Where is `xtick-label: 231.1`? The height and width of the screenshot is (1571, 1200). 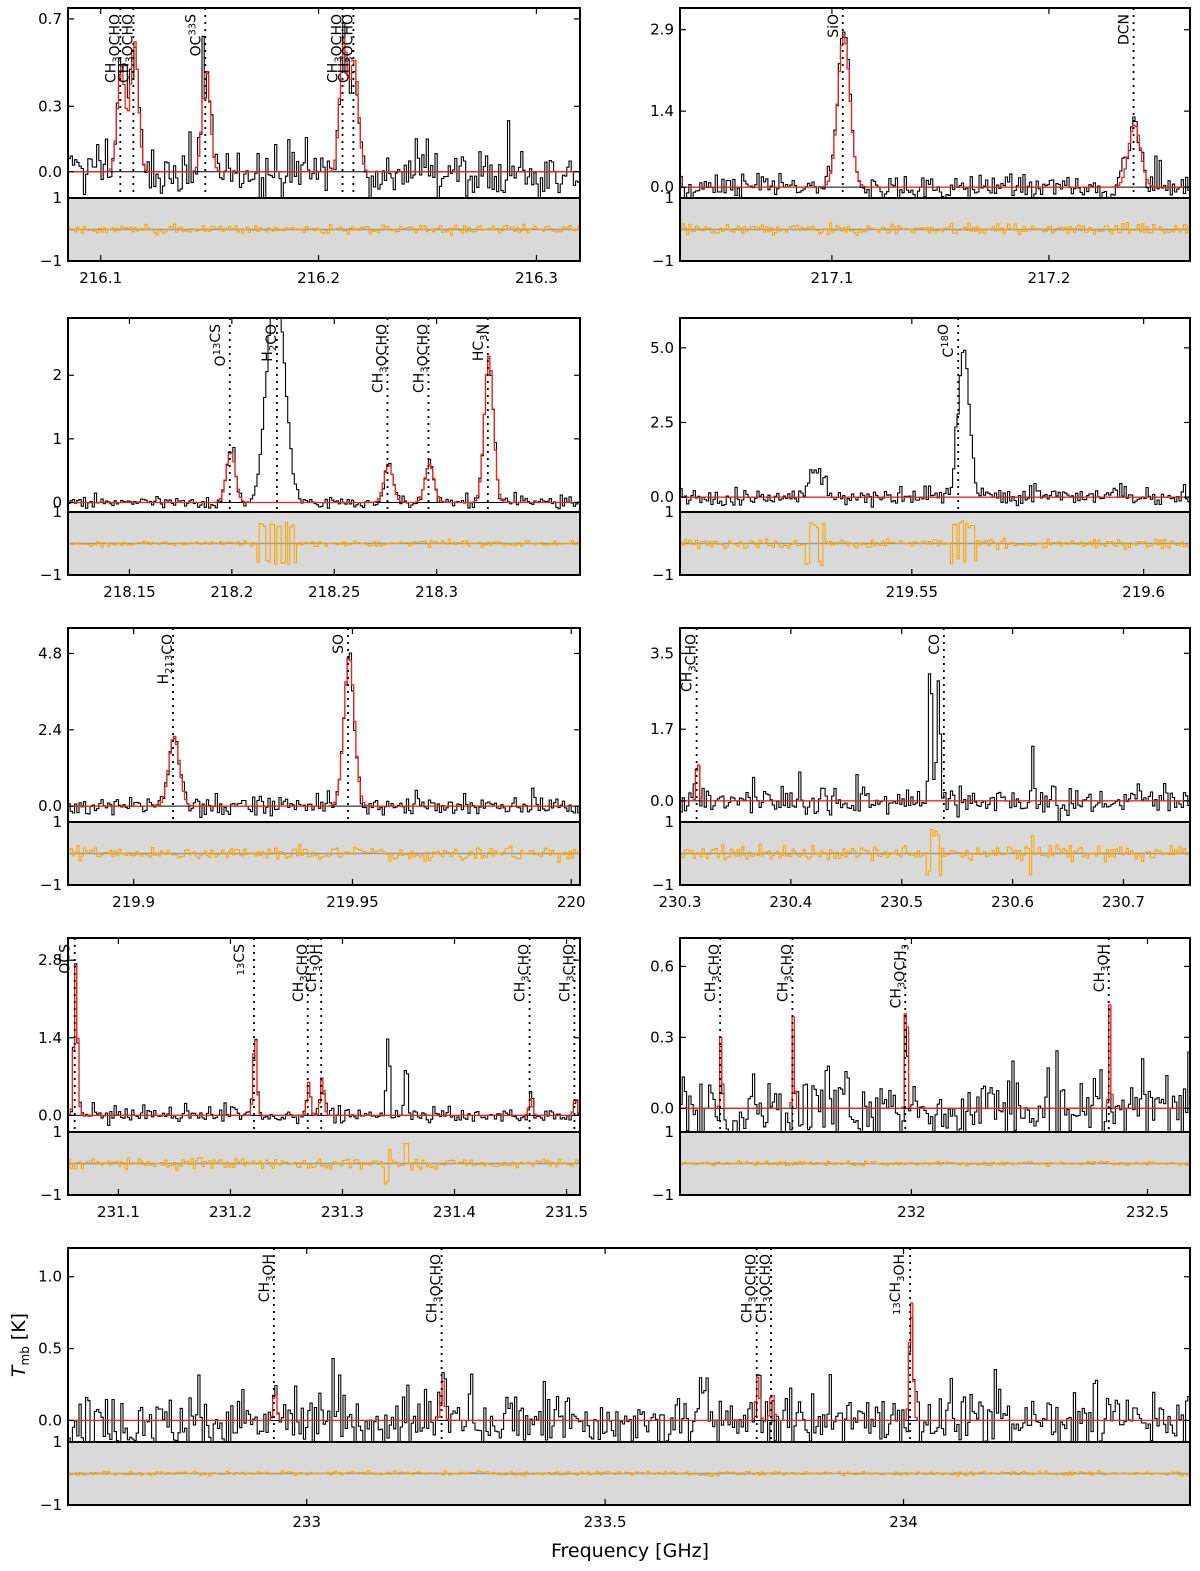
xtick-label: 231.1 is located at coordinates (118, 1212).